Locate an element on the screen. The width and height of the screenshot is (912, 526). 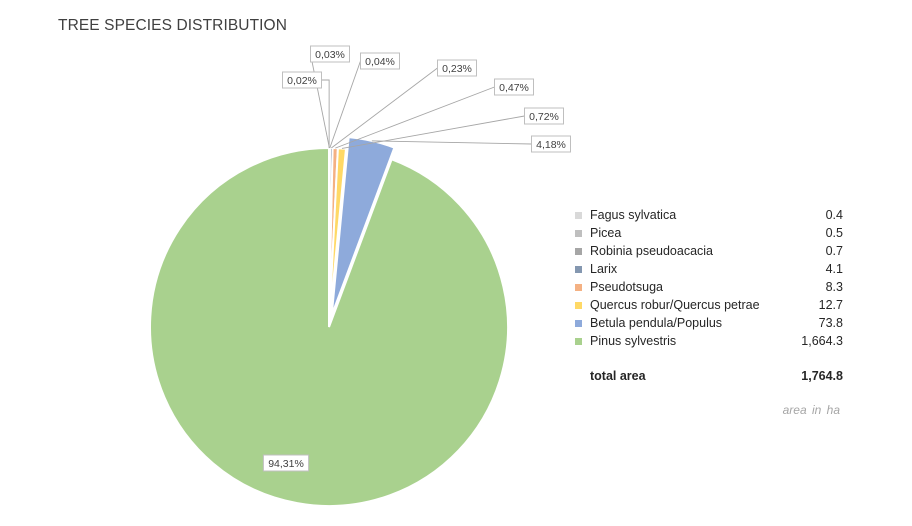
leader-line-betula-pendula-populus is located at coordinates (451, 142).